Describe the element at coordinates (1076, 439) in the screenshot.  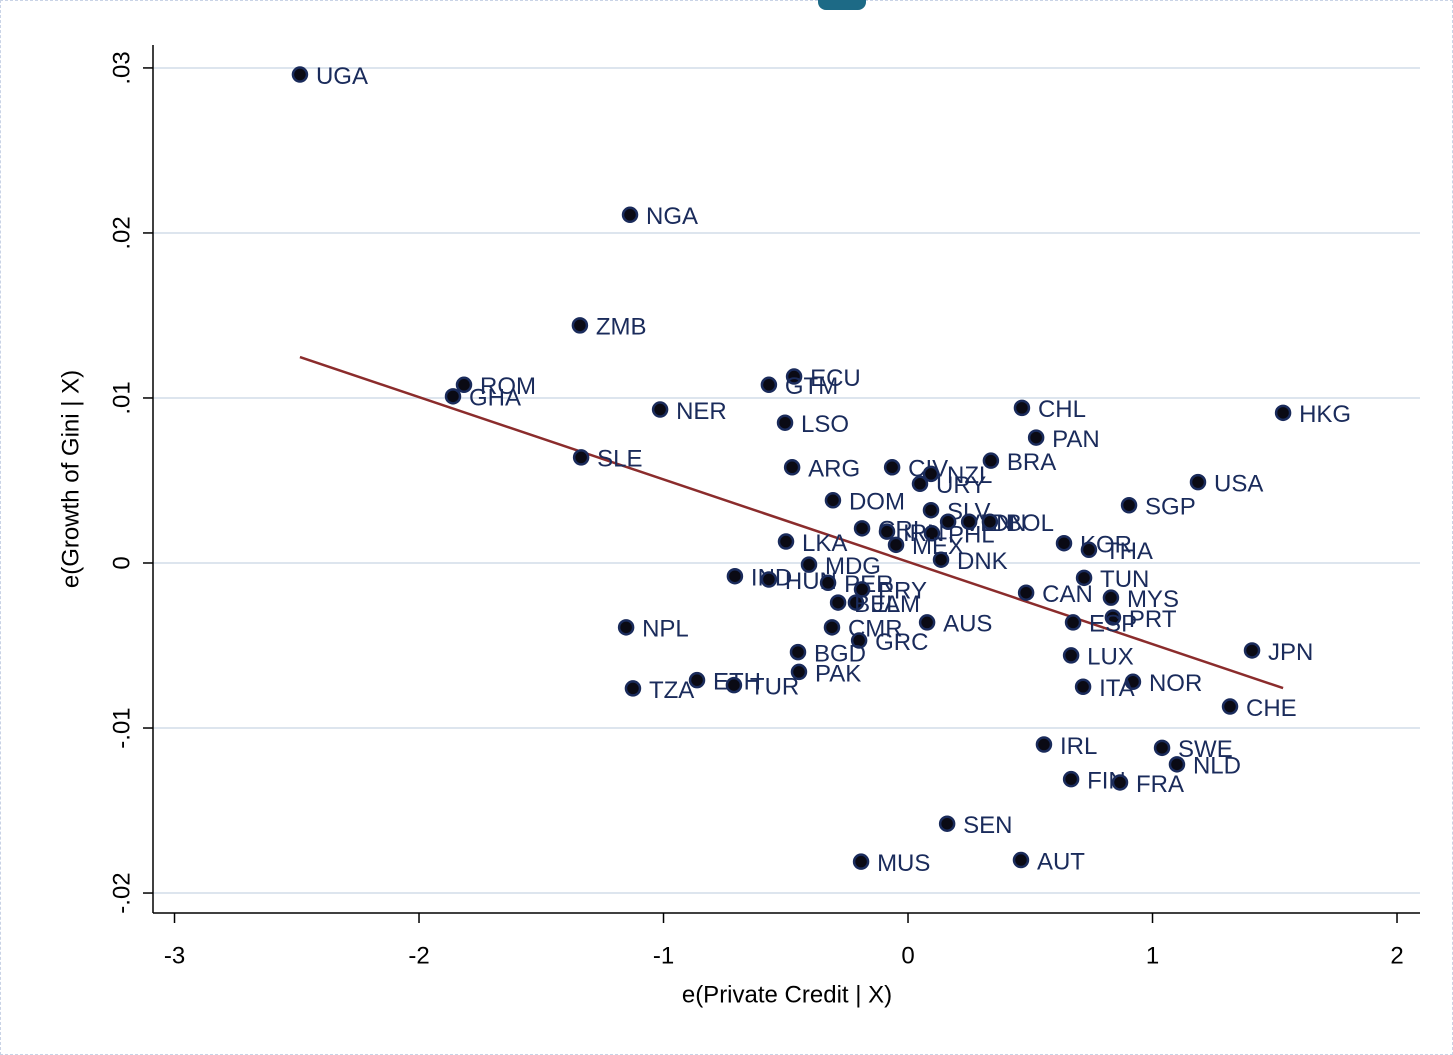
I see `point-label: PAN` at that location.